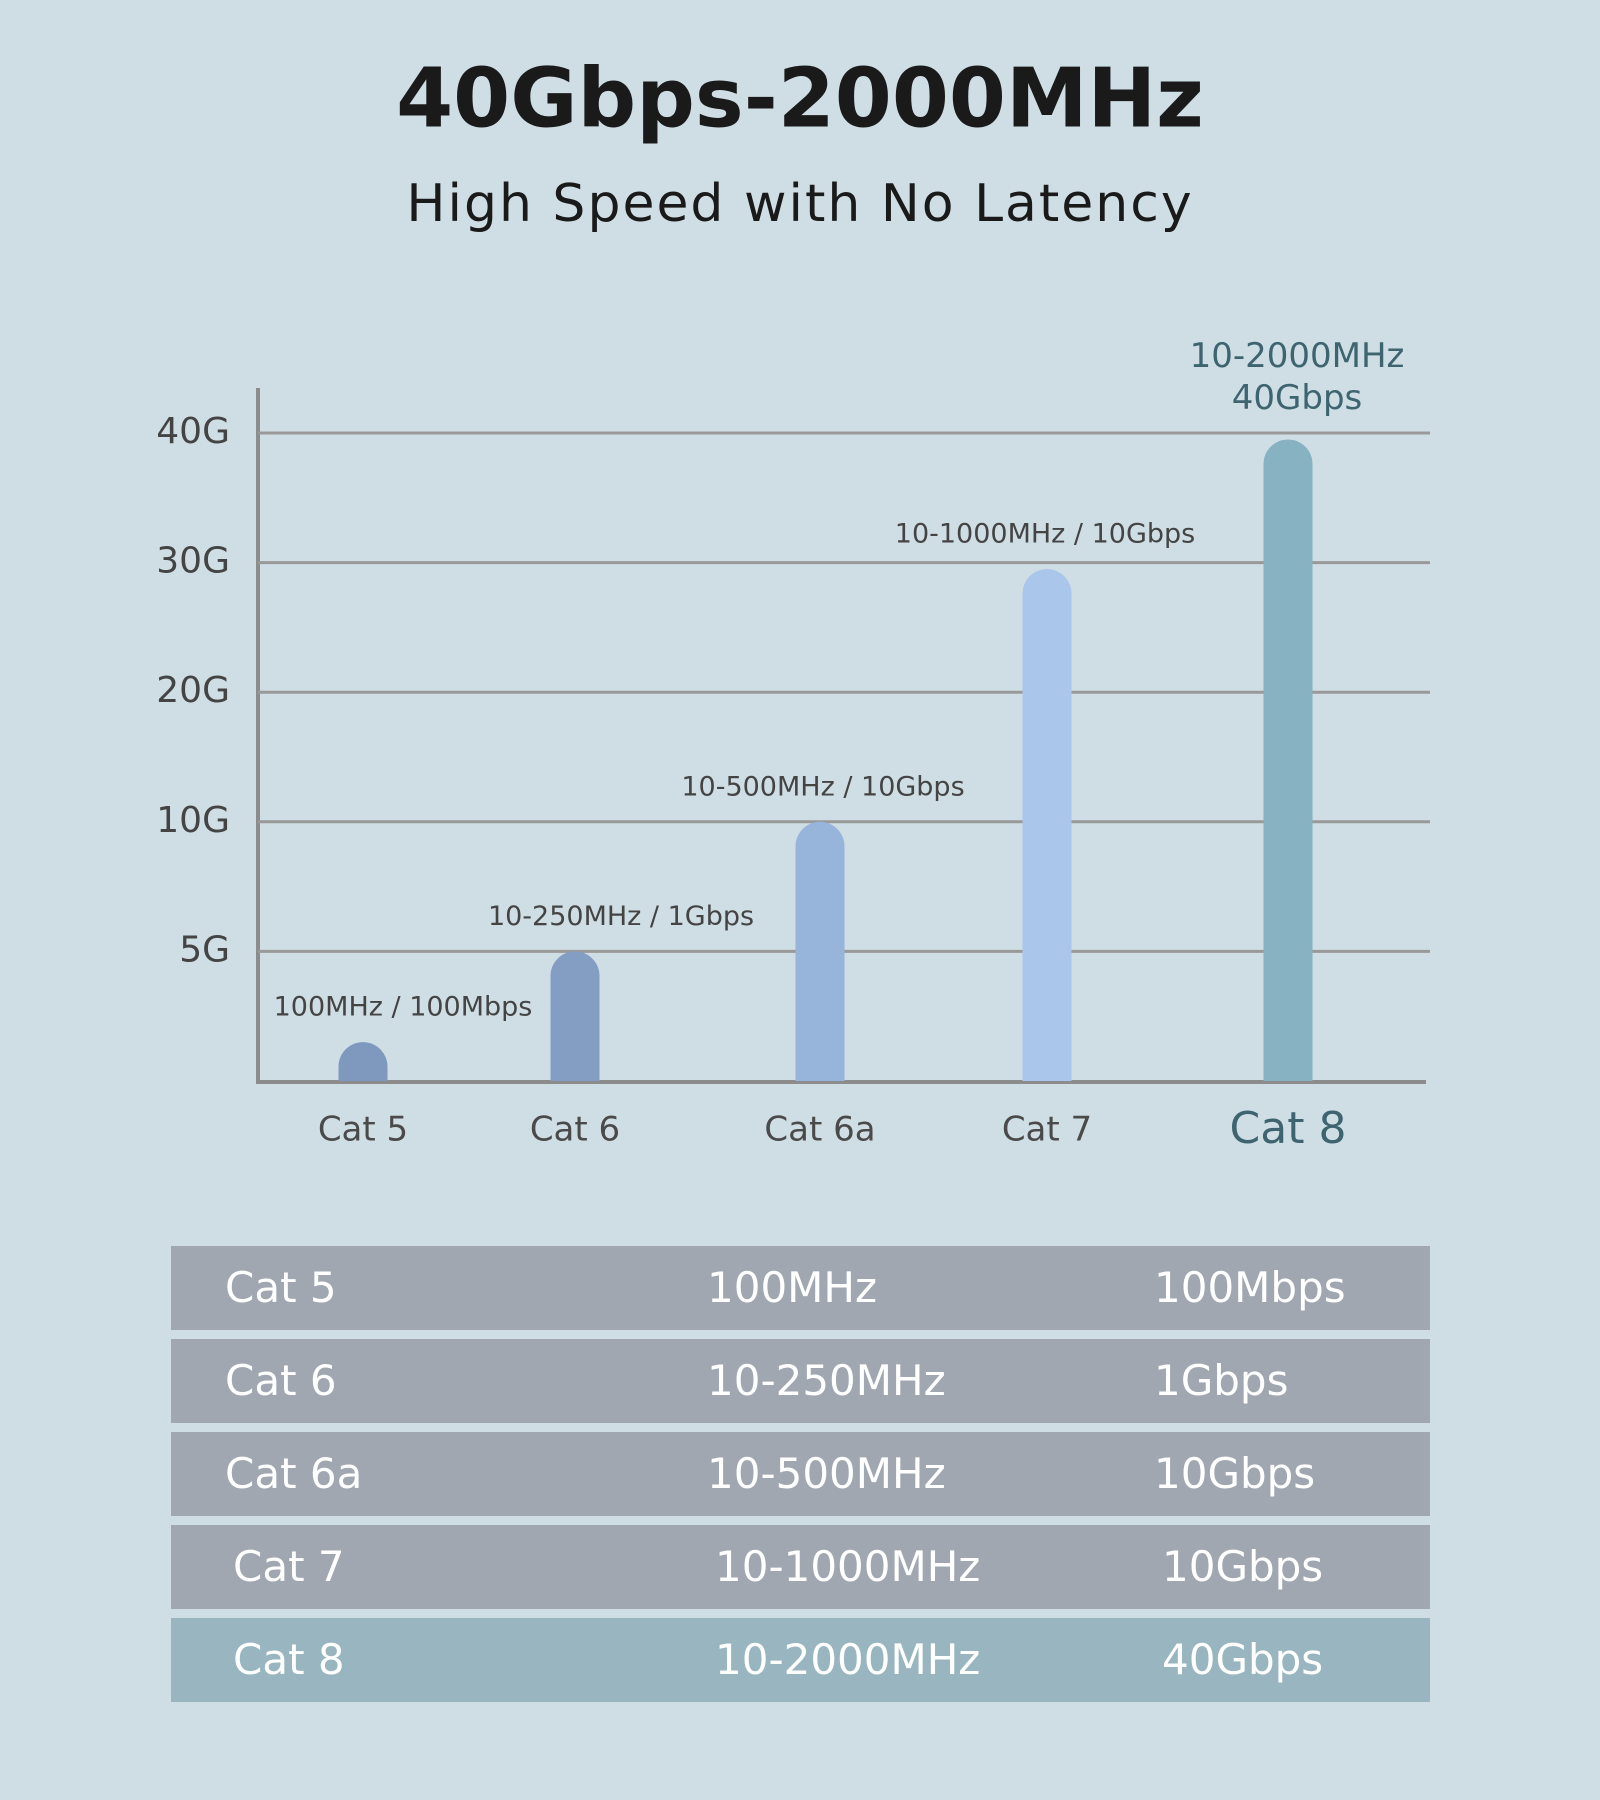 Image resolution: width=1600 pixels, height=1800 pixels. What do you see at coordinates (819, 1130) in the screenshot?
I see `x-tick-label: Cat 6a` at bounding box center [819, 1130].